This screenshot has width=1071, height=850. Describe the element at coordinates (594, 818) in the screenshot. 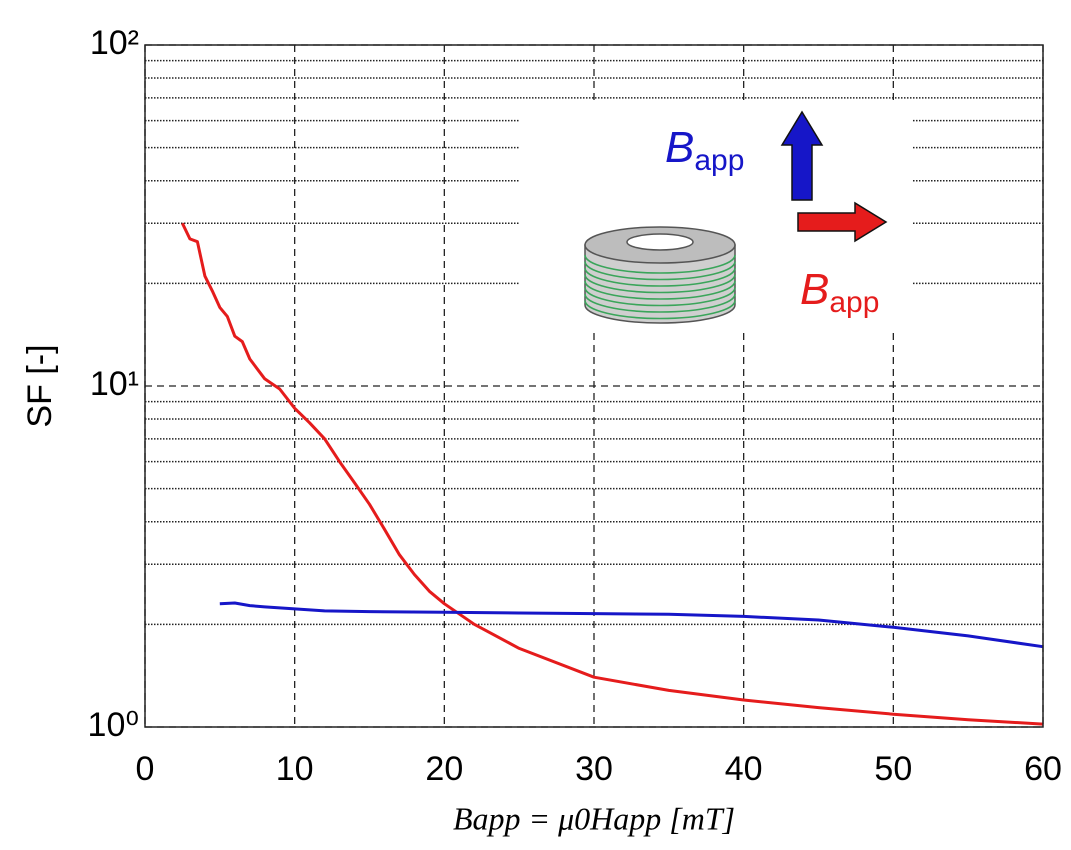

I see `x-axis-label: Bapp = μ0Happ [mT]` at that location.